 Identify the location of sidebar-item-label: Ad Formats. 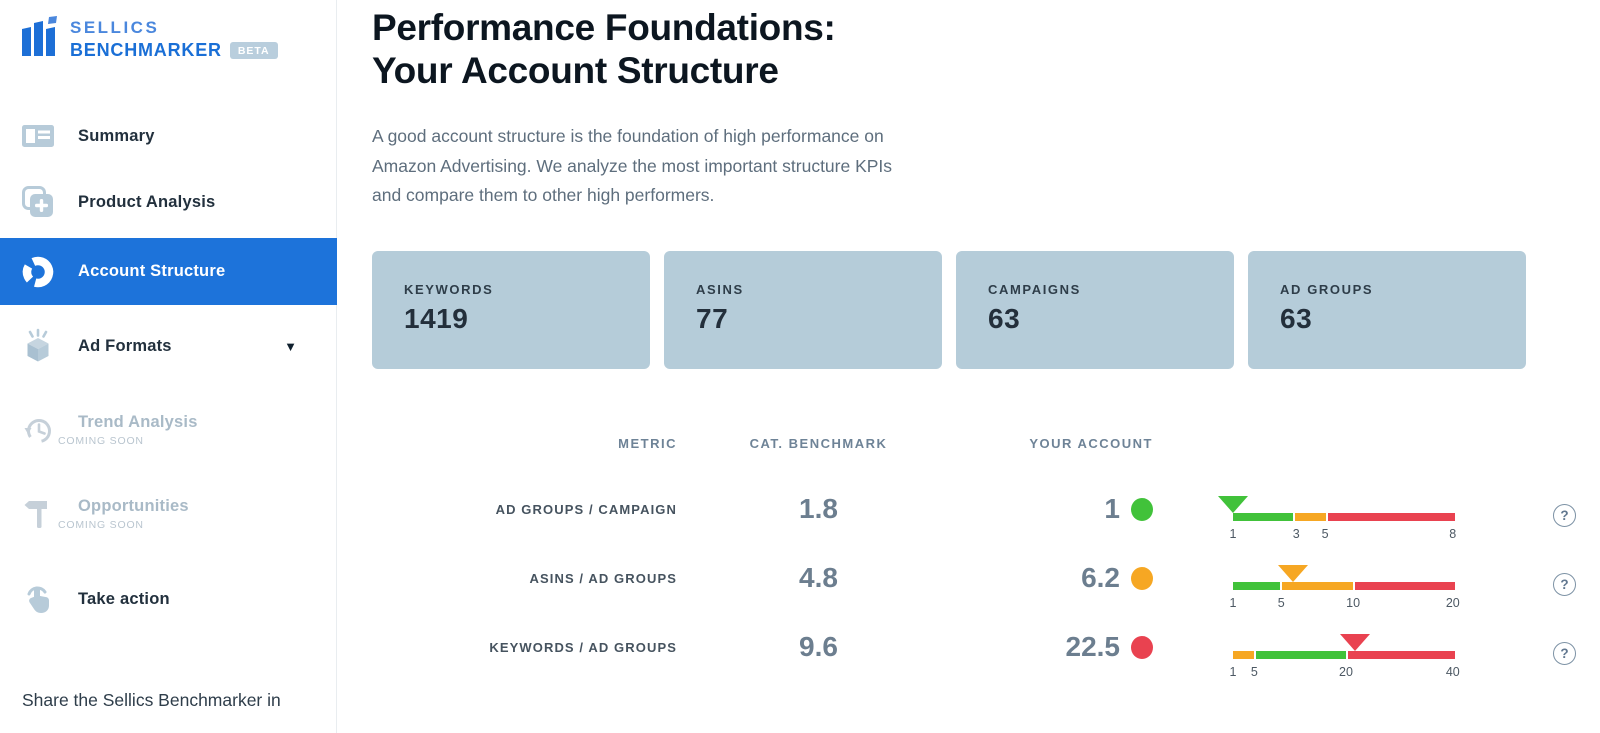
(125, 345).